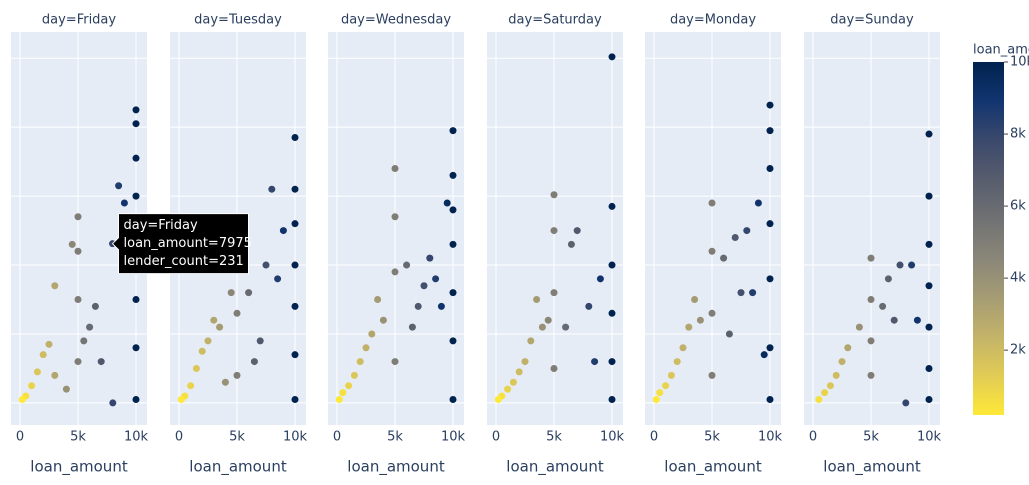 This screenshot has height=485, width=1029. I want to click on x-axis-title: loan_amount, so click(713, 467).